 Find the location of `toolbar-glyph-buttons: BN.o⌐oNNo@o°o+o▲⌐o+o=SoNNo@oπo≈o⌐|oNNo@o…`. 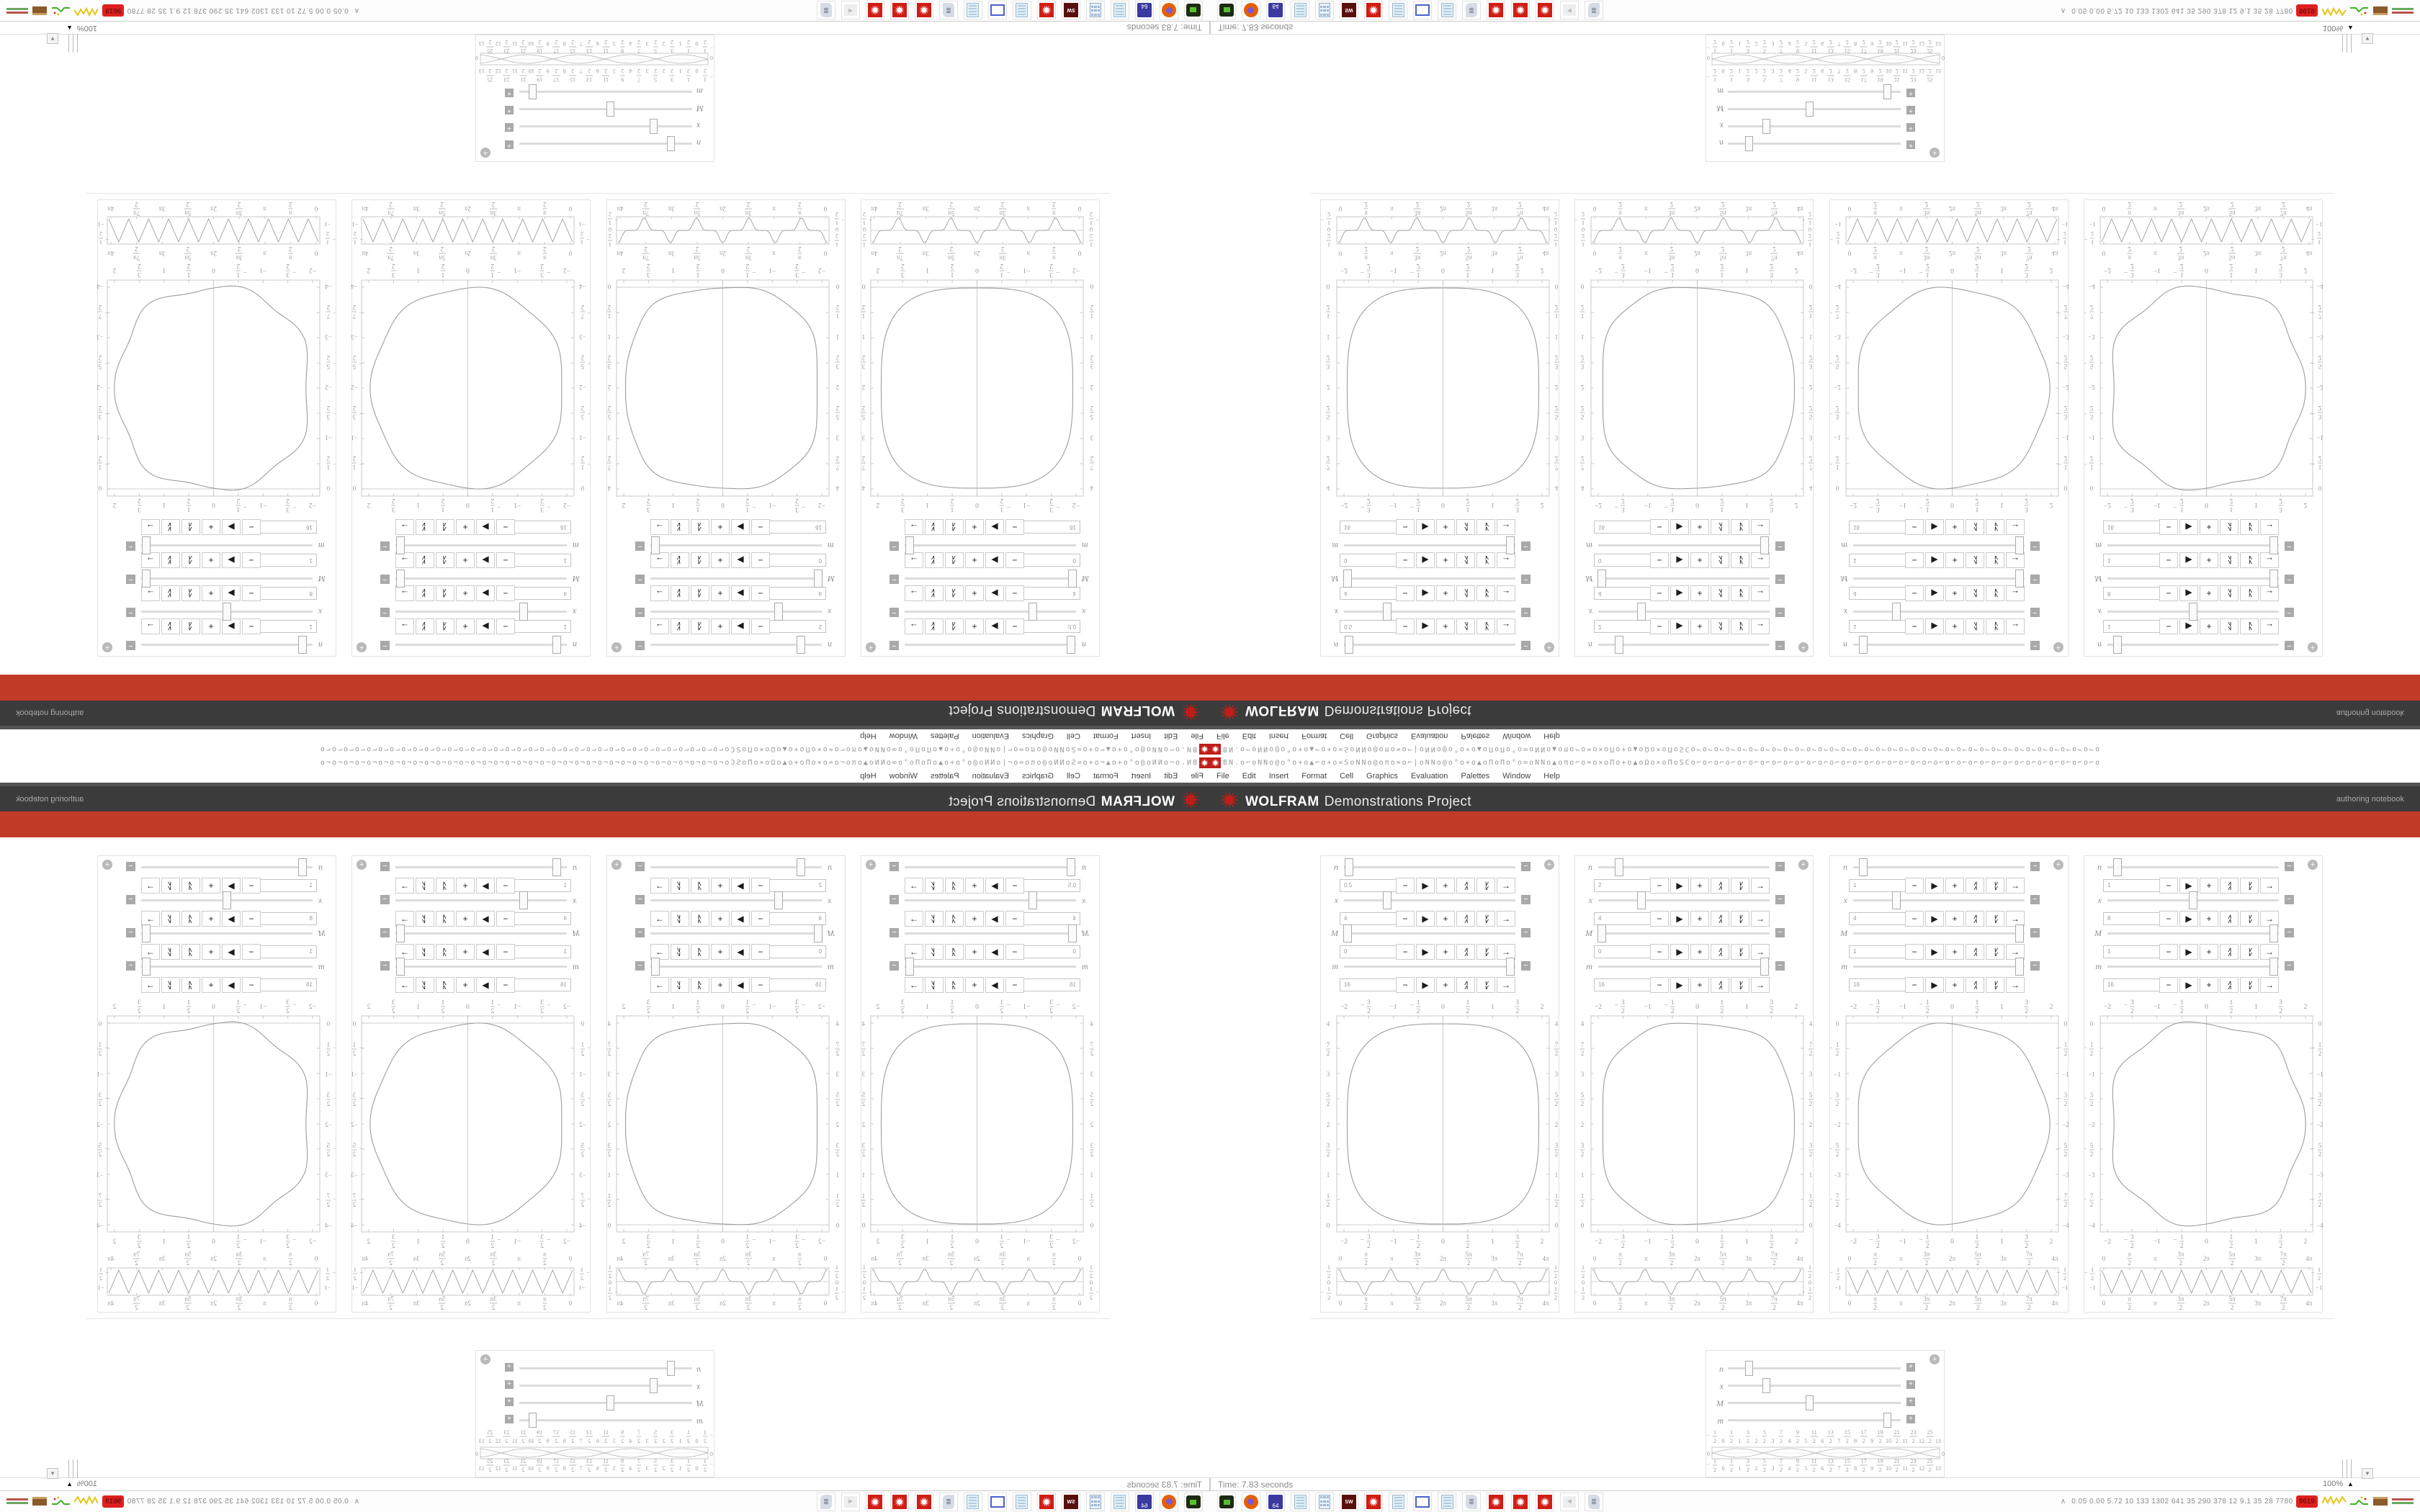

toolbar-glyph-buttons: BN.o⌐oNNo@o°o+o▲⌐o+o=SoNNo@oπo≈o⌐|oNNo@o… is located at coordinates (757, 762).